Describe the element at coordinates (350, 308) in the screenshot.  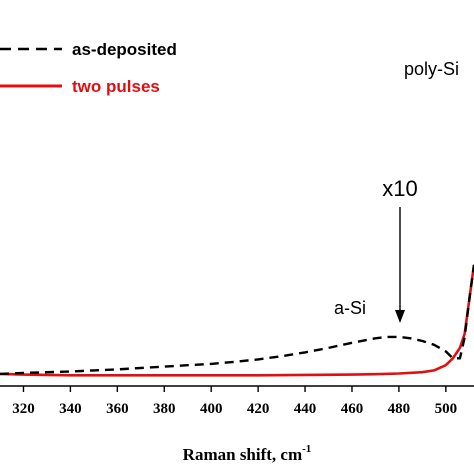
I see `annotation-a-si: a-Si` at that location.